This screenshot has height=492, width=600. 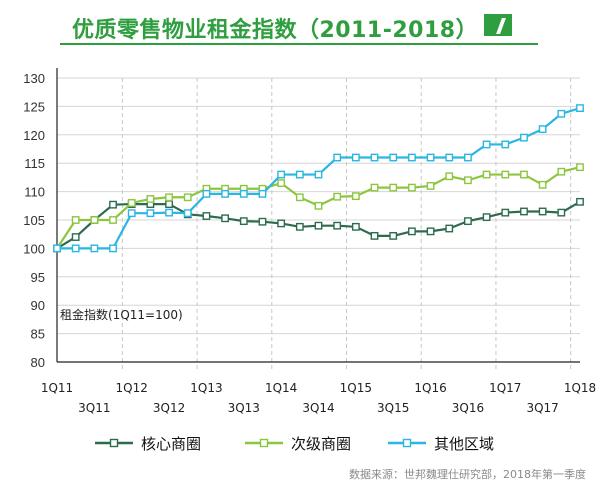 I want to click on x-tick-label: 1Q16, so click(x=430, y=388).